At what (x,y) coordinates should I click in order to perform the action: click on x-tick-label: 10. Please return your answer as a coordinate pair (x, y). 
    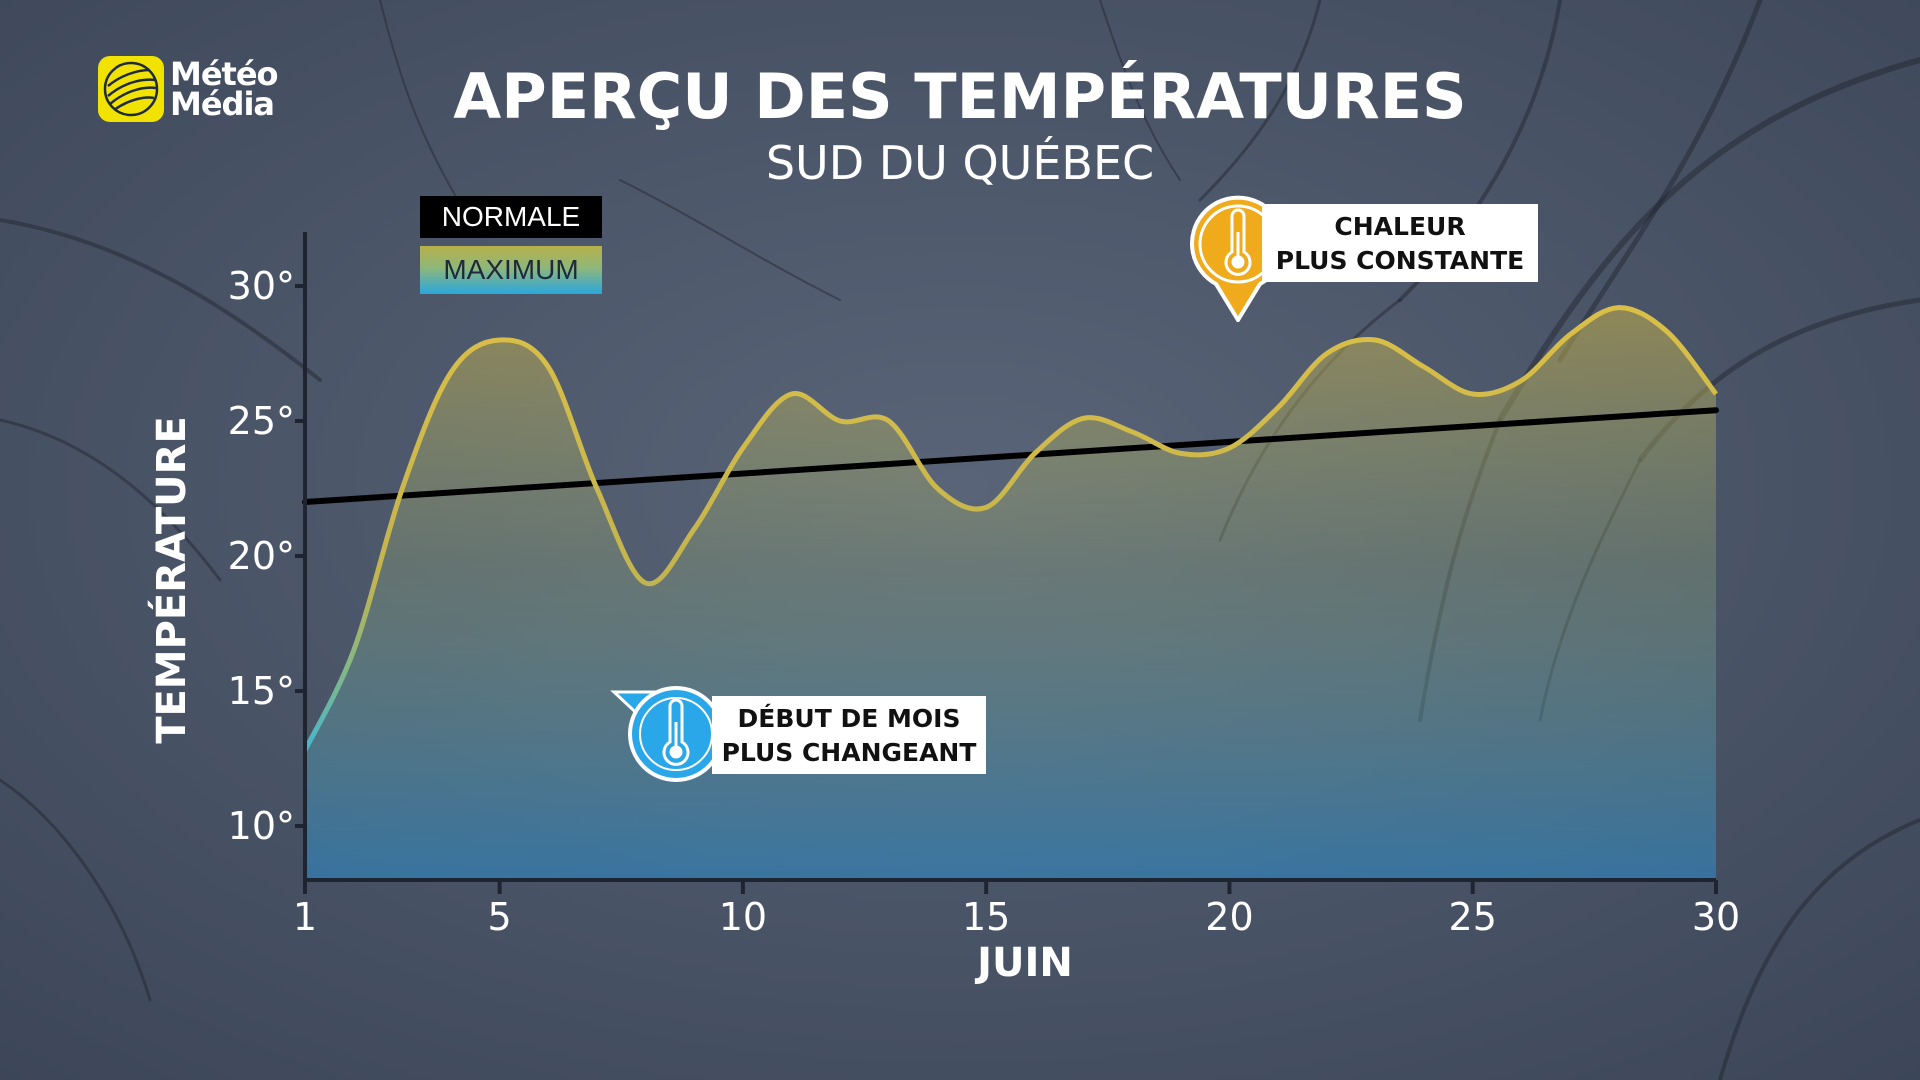
    Looking at the image, I should click on (743, 917).